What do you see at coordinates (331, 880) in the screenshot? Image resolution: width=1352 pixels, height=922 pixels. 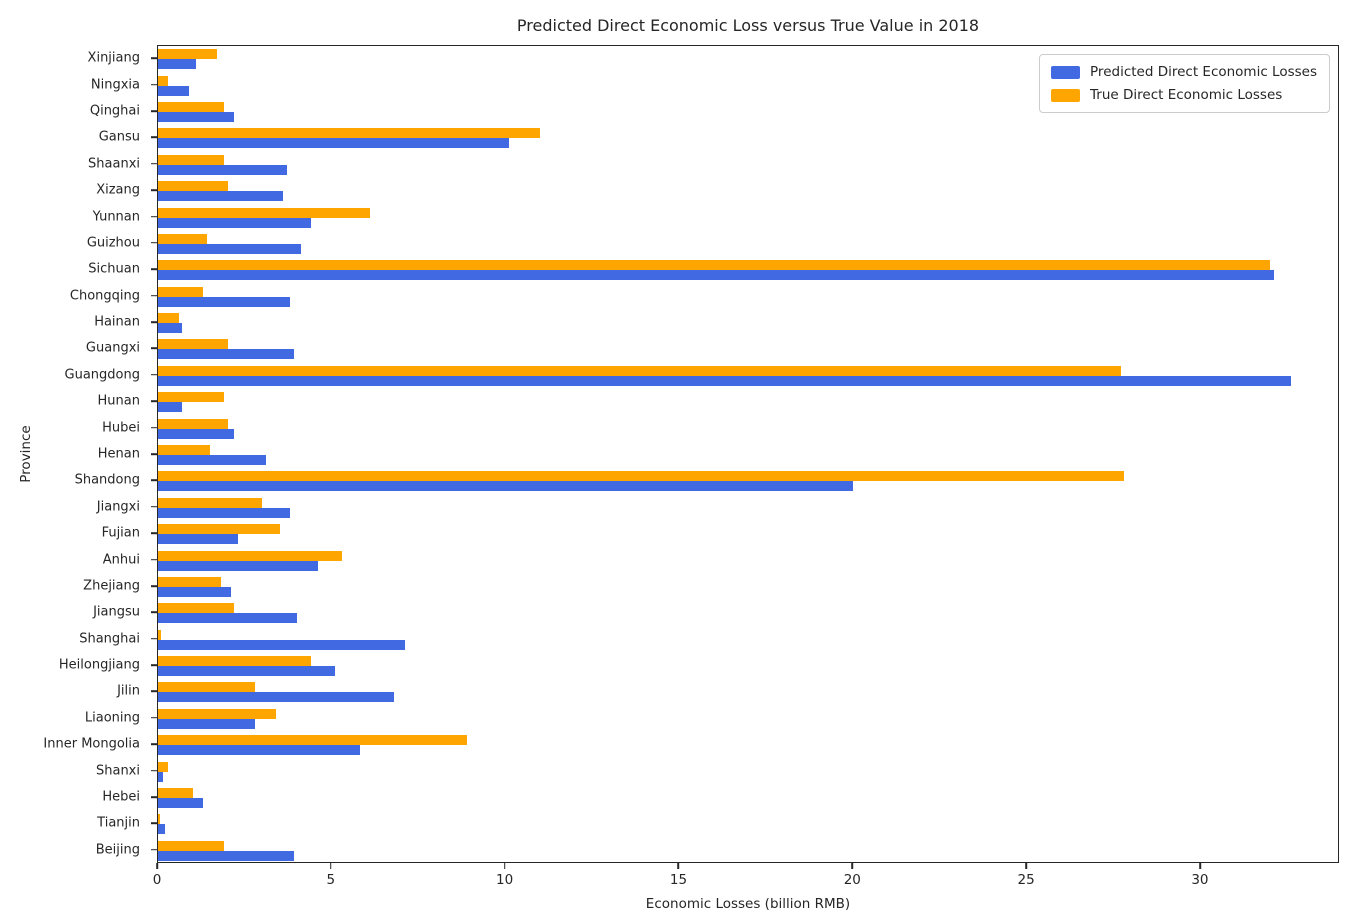 I see `x-tick-label: 5` at bounding box center [331, 880].